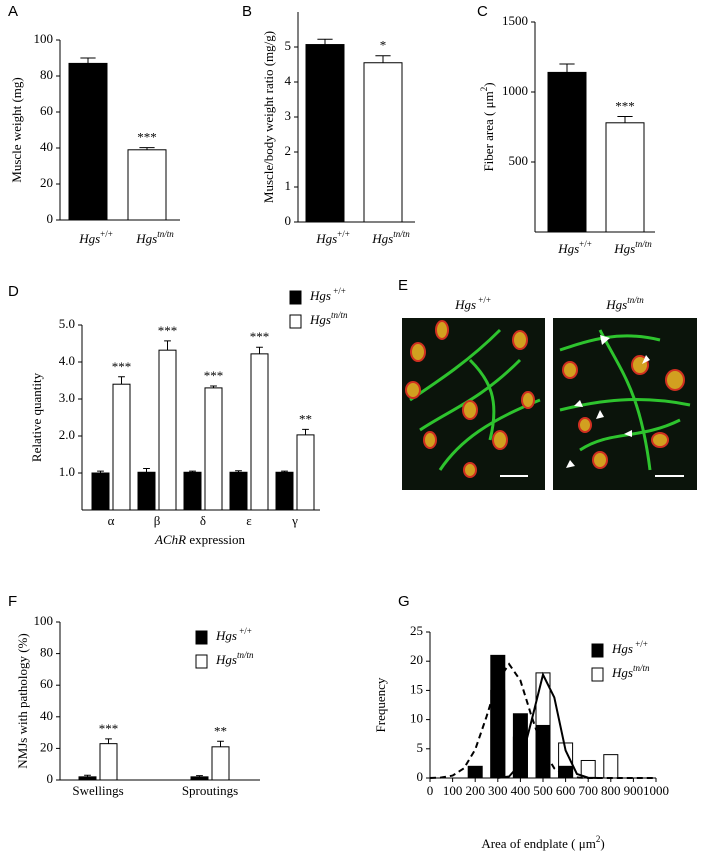  I want to click on y-tick-label: 2, so click(288, 150).